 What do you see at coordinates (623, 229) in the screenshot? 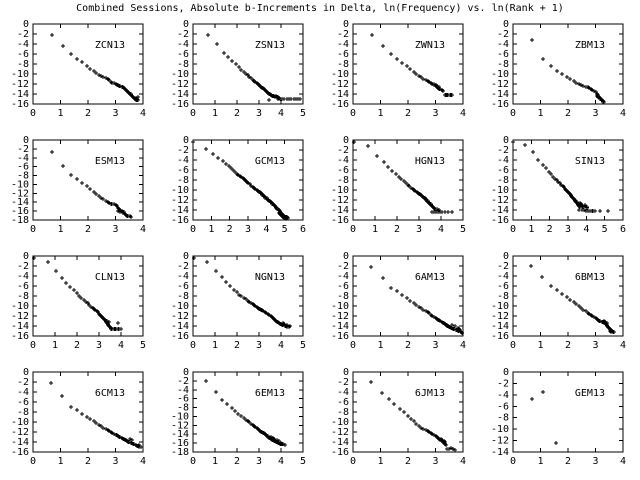
I see `x-tick-label: 6` at bounding box center [623, 229].